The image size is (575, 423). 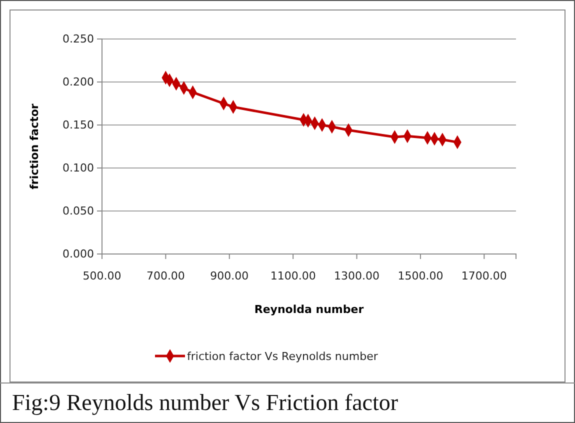 I want to click on y-tick-label: 0.100, so click(x=78, y=168).